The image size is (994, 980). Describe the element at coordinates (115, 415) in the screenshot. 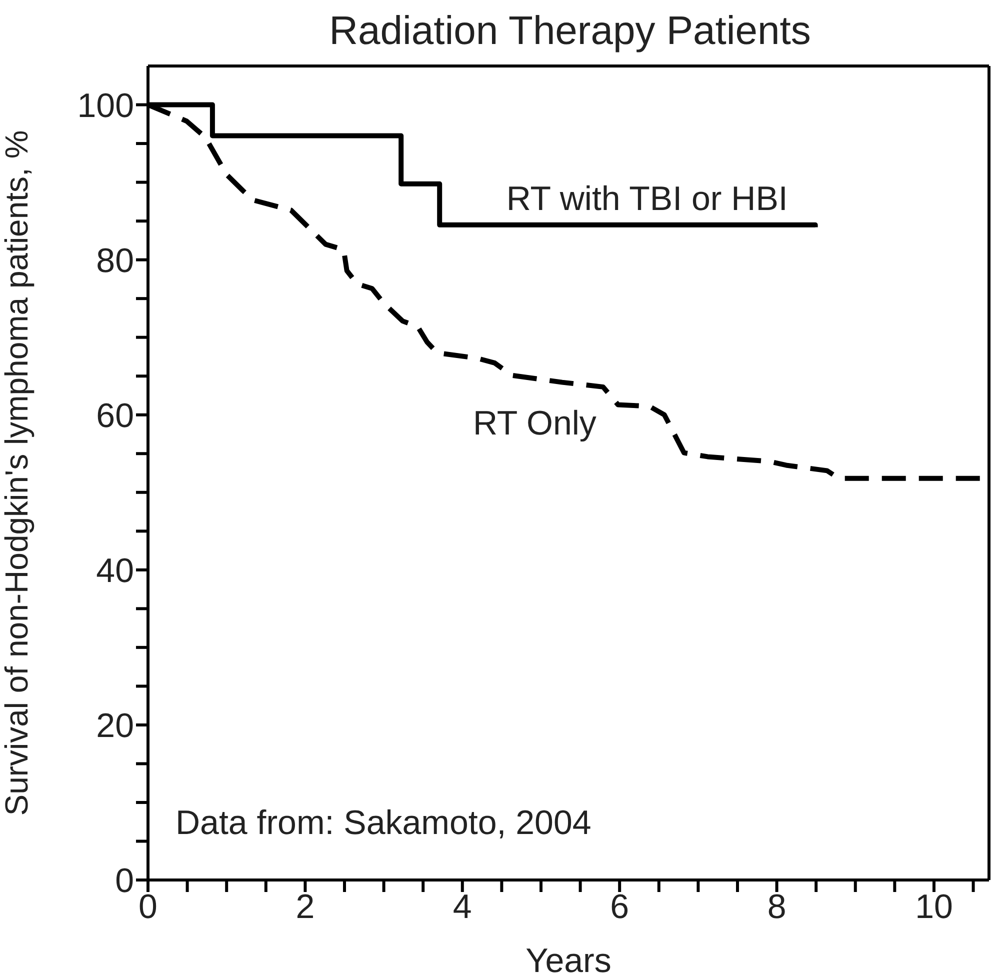

I see `y-tick-label: 60` at that location.